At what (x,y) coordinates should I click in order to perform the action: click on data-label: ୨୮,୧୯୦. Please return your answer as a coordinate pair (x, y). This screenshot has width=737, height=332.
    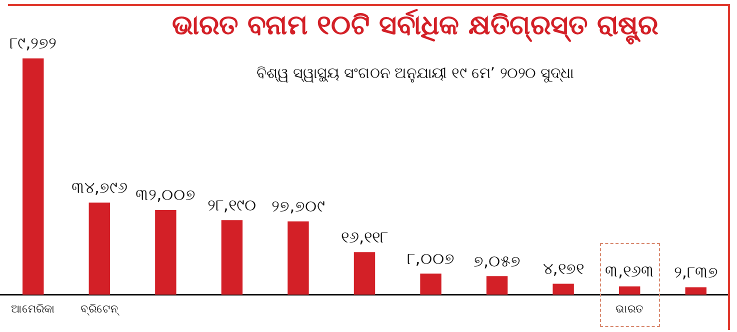
    Looking at the image, I should click on (231, 204).